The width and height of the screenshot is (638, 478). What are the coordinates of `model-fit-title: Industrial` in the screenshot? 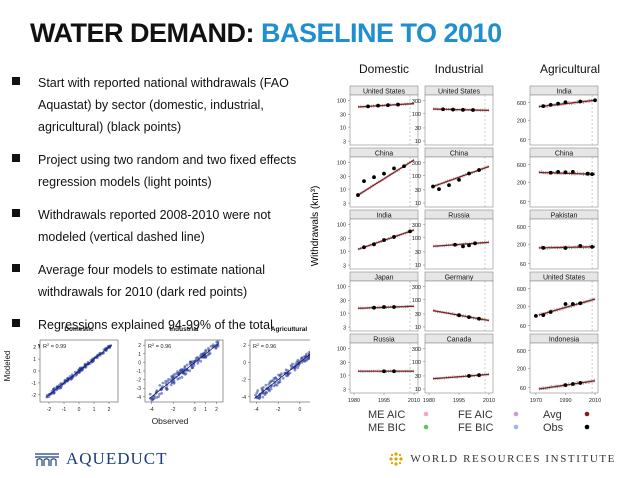 It's located at (183, 329).